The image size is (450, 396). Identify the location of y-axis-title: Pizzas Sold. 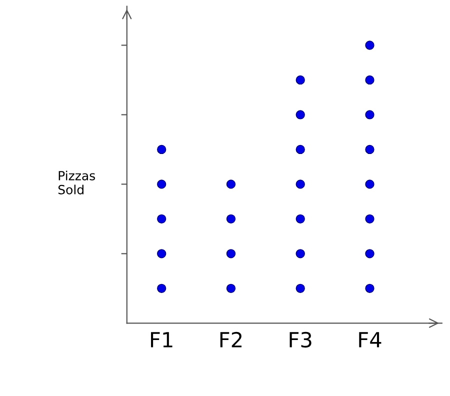
(77, 182).